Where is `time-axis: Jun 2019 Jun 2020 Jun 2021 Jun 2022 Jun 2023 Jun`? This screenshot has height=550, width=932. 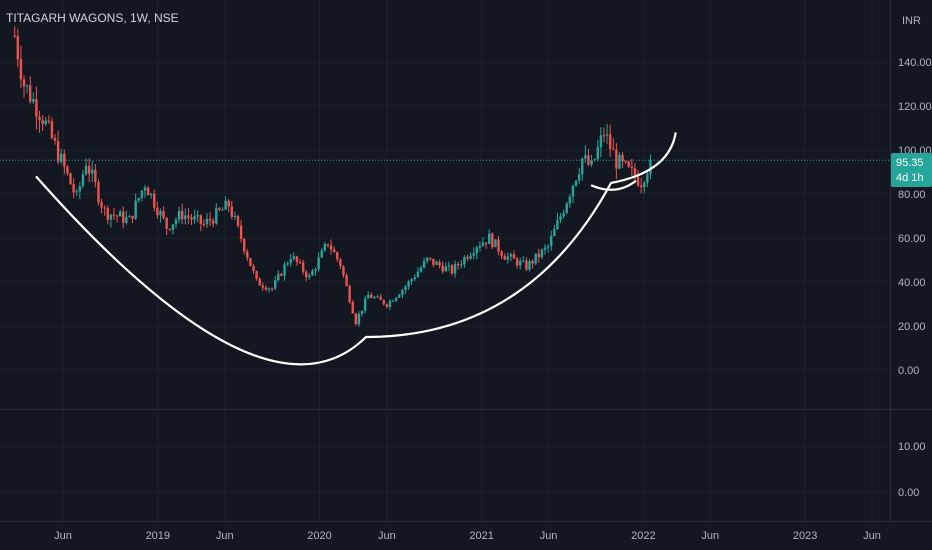 time-axis: Jun 2019 Jun 2020 Jun 2021 Jun 2022 Jun 2023 Jun is located at coordinates (467, 536).